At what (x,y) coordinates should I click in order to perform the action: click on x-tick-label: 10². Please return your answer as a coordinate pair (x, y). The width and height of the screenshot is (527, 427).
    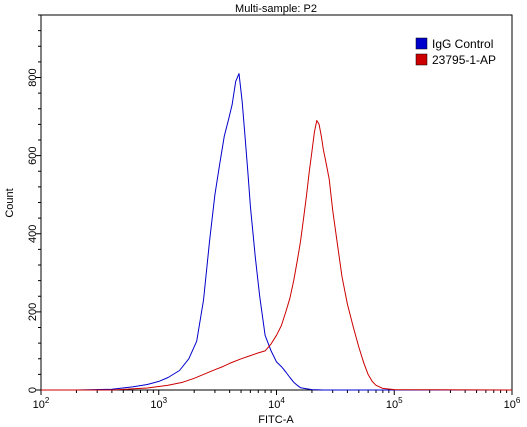
    Looking at the image, I should click on (41, 403).